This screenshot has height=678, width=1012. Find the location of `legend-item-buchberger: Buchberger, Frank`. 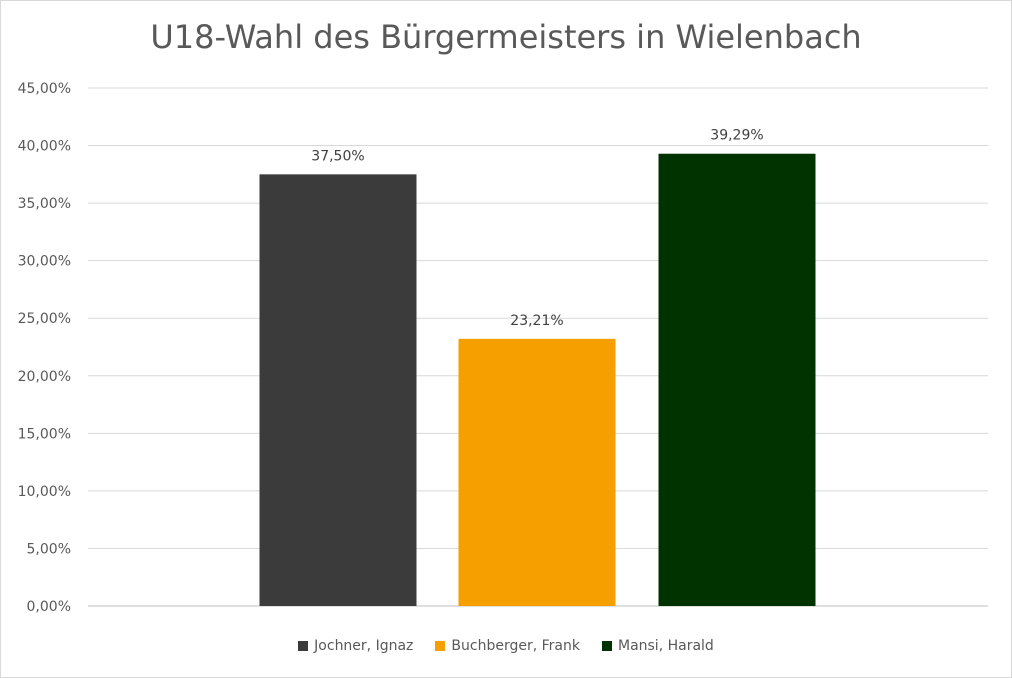

legend-item-buchberger: Buchberger, Frank is located at coordinates (507, 646).